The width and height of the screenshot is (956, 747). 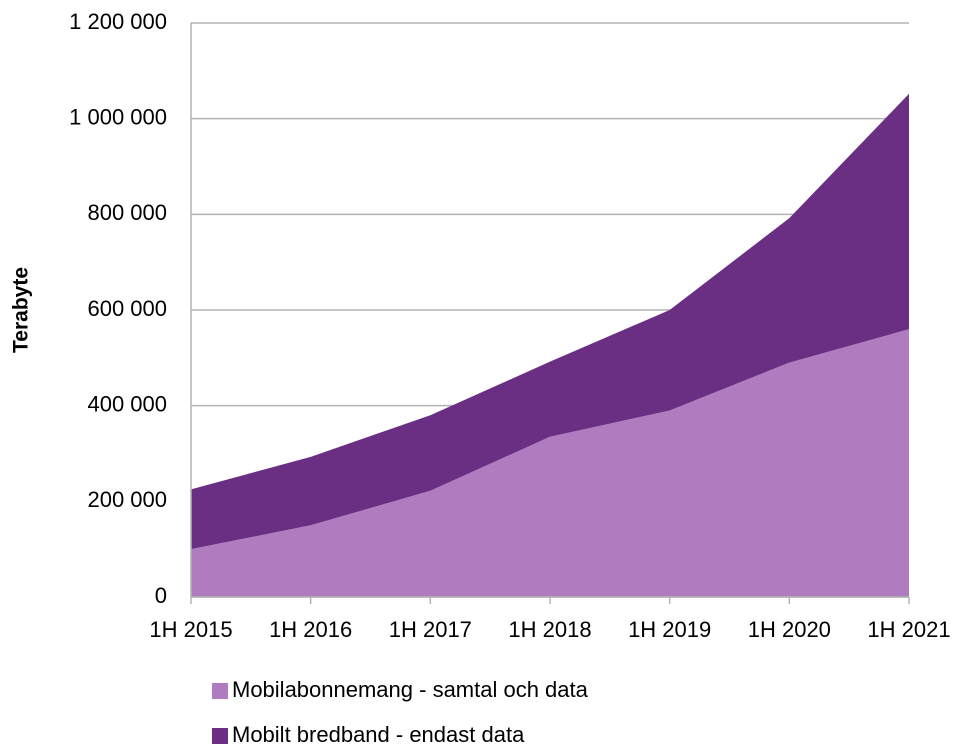 I want to click on y-tick-label: 0, so click(x=161, y=595).